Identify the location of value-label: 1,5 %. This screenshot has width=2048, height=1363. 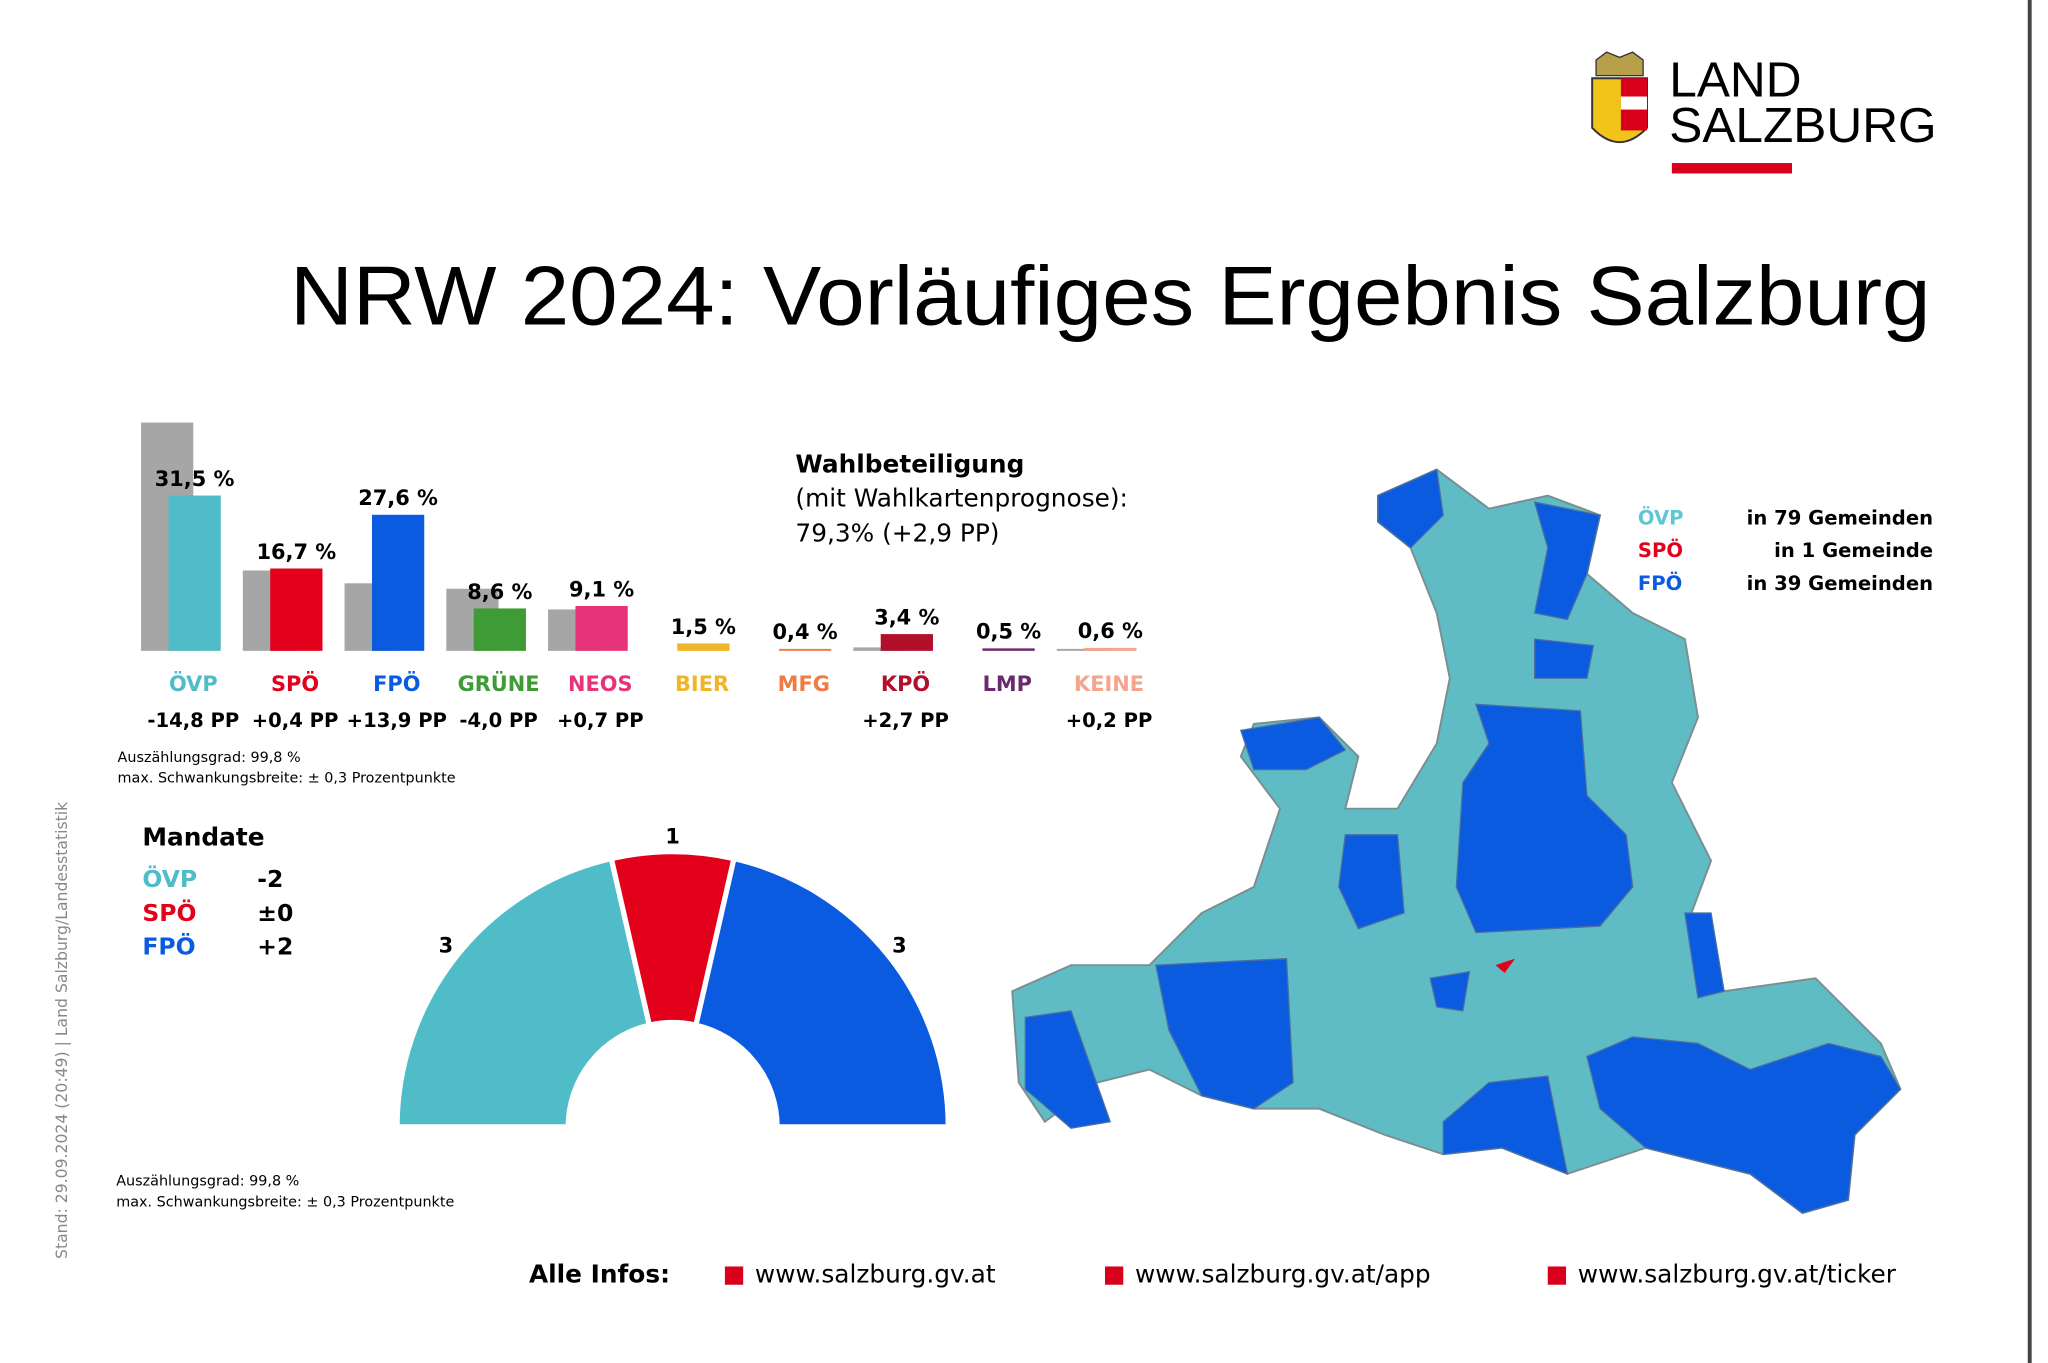
(703, 627).